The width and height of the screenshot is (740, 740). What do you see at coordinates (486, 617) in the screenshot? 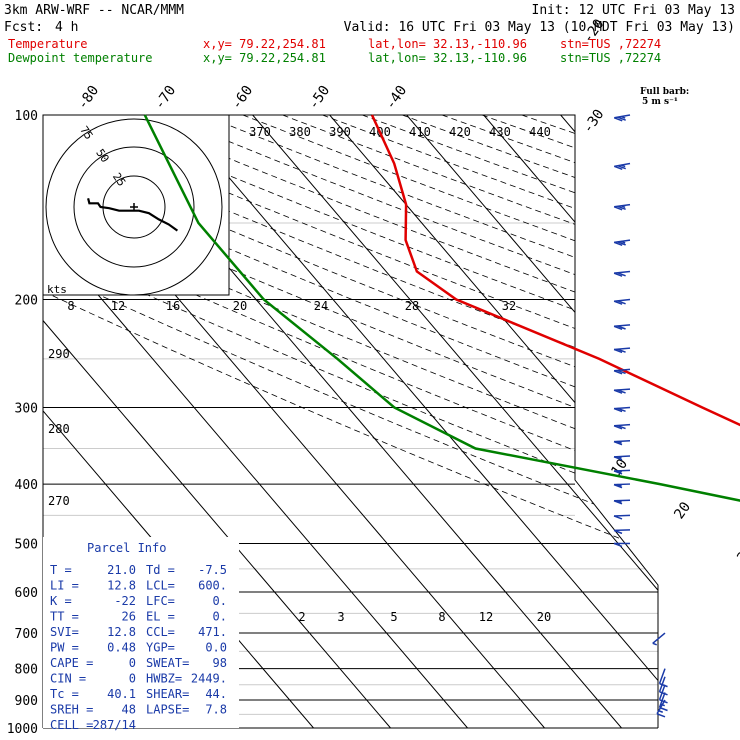
I see `mixing-ratio-bottom-label: 12` at bounding box center [486, 617].